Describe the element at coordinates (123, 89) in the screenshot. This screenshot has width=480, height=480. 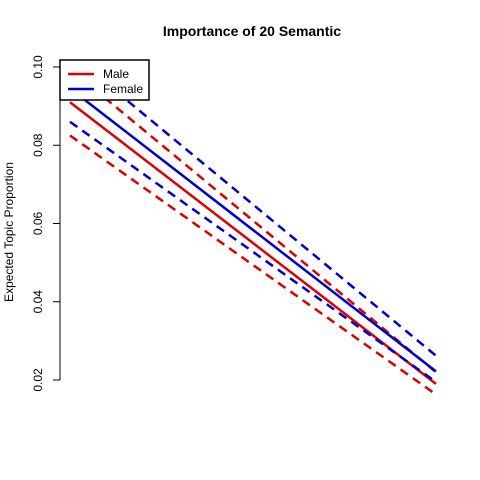
I see `legend-label-female: Female` at that location.